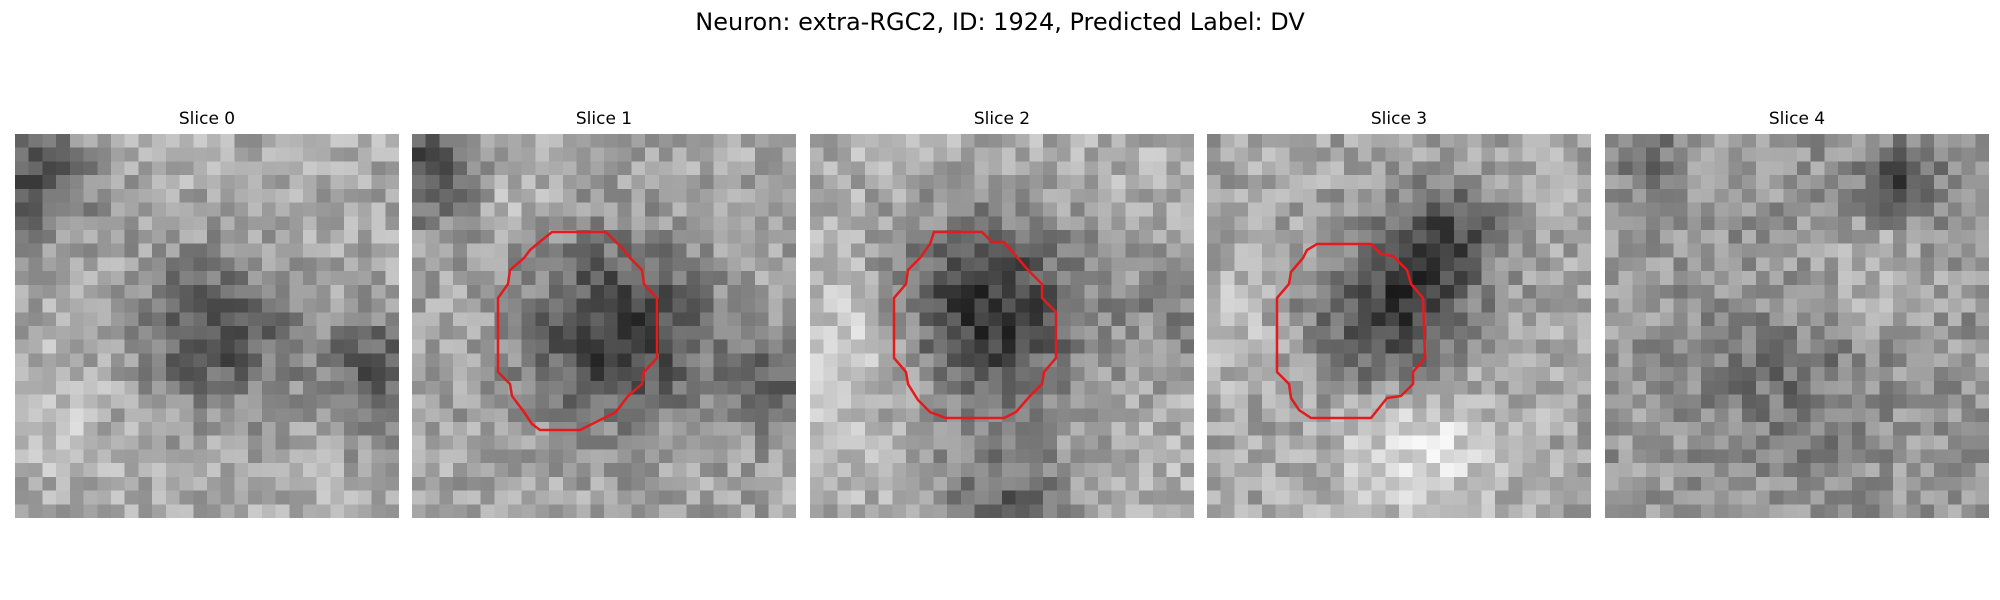 This screenshot has width=2000, height=600. I want to click on slice-title: Slice 3, so click(1399, 119).